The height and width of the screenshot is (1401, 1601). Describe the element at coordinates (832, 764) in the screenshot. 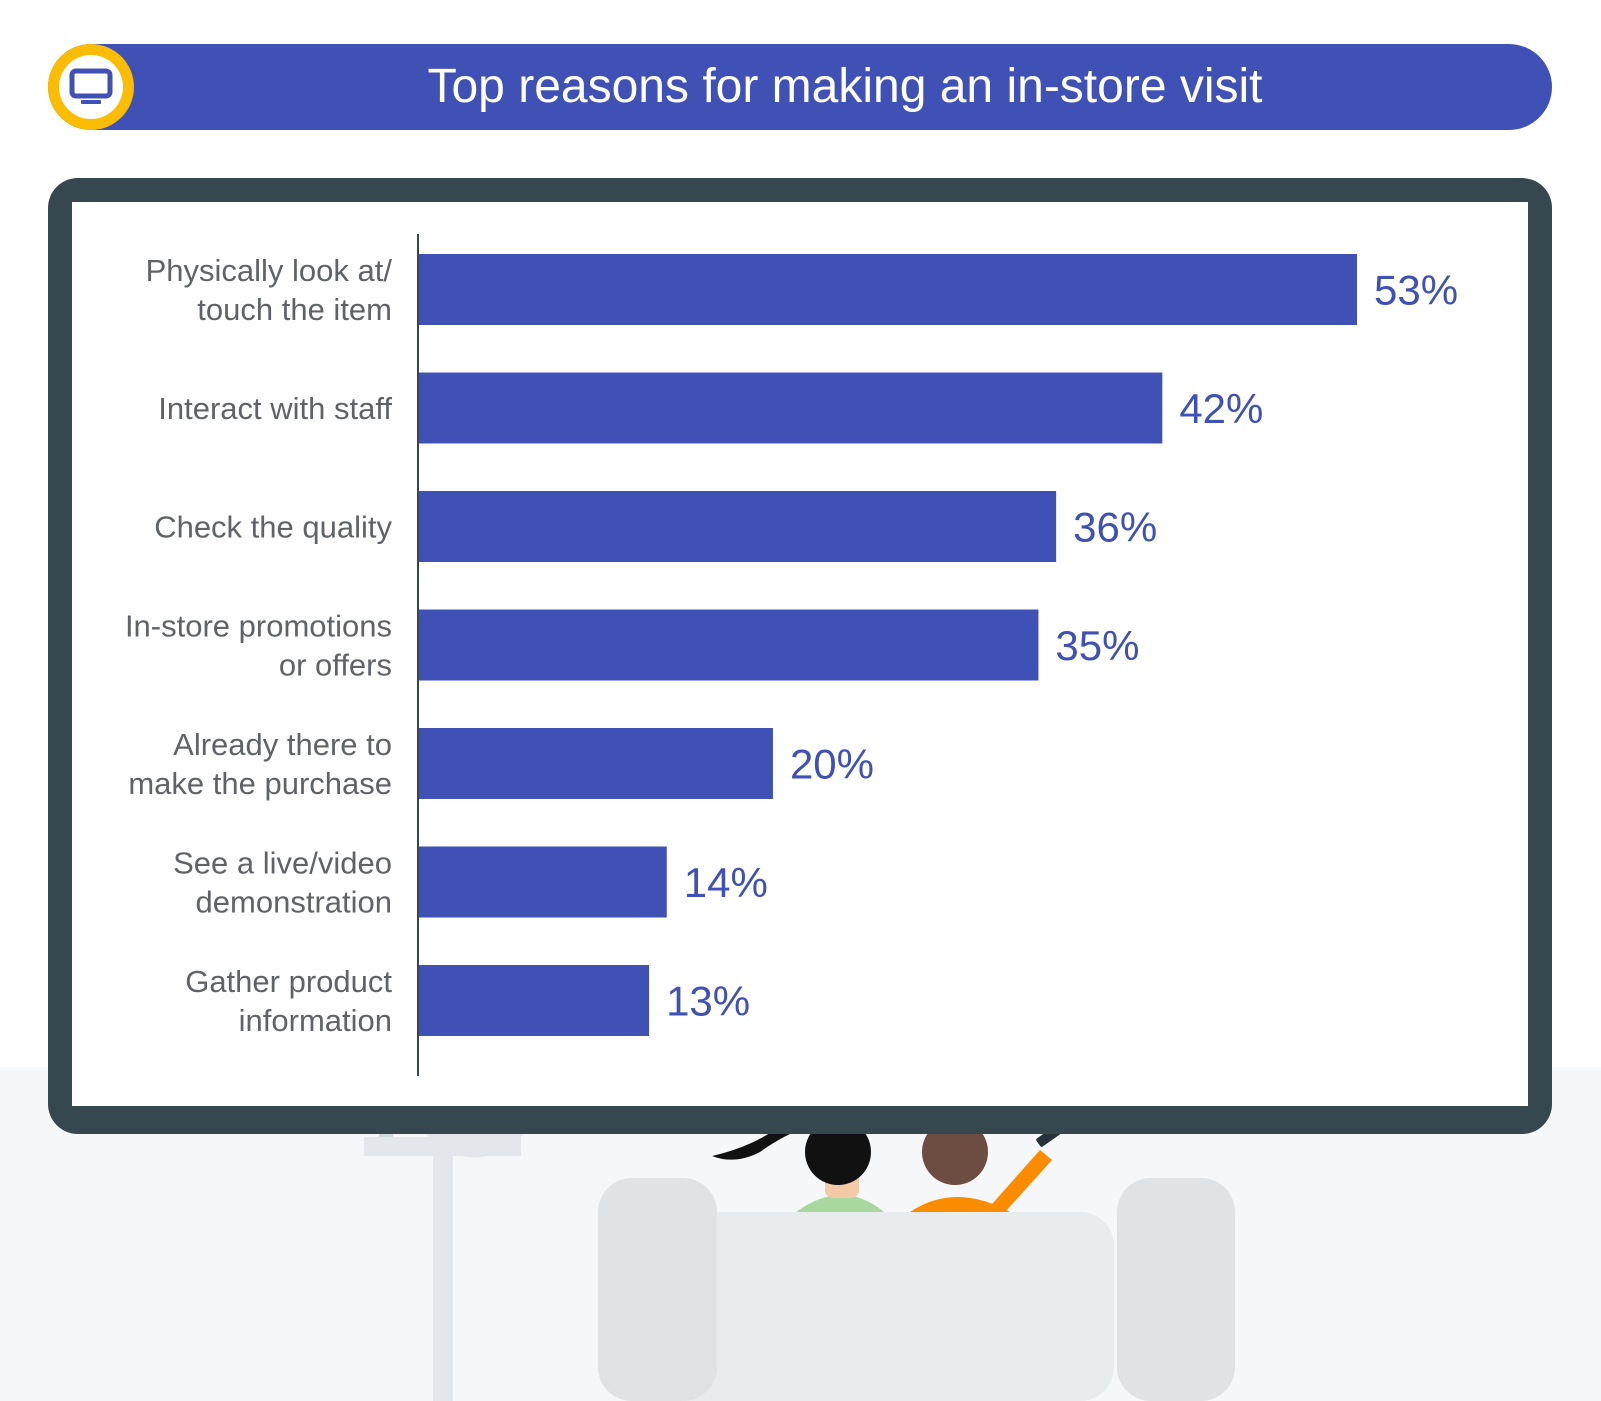

I see `value-label: 20%` at that location.